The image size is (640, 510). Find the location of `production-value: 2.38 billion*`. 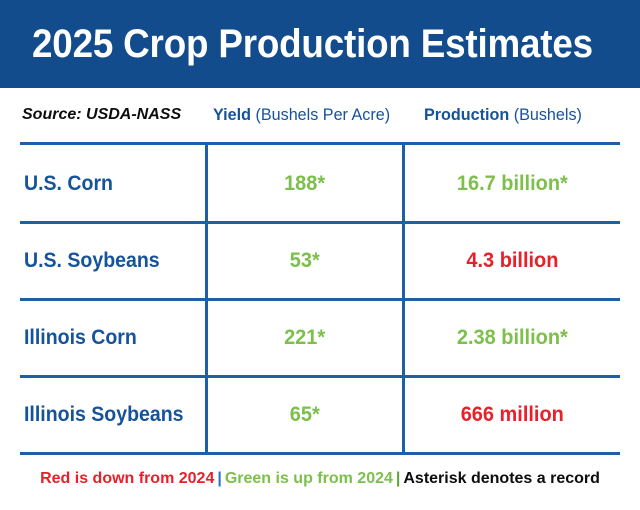

production-value: 2.38 billion* is located at coordinates (512, 337).